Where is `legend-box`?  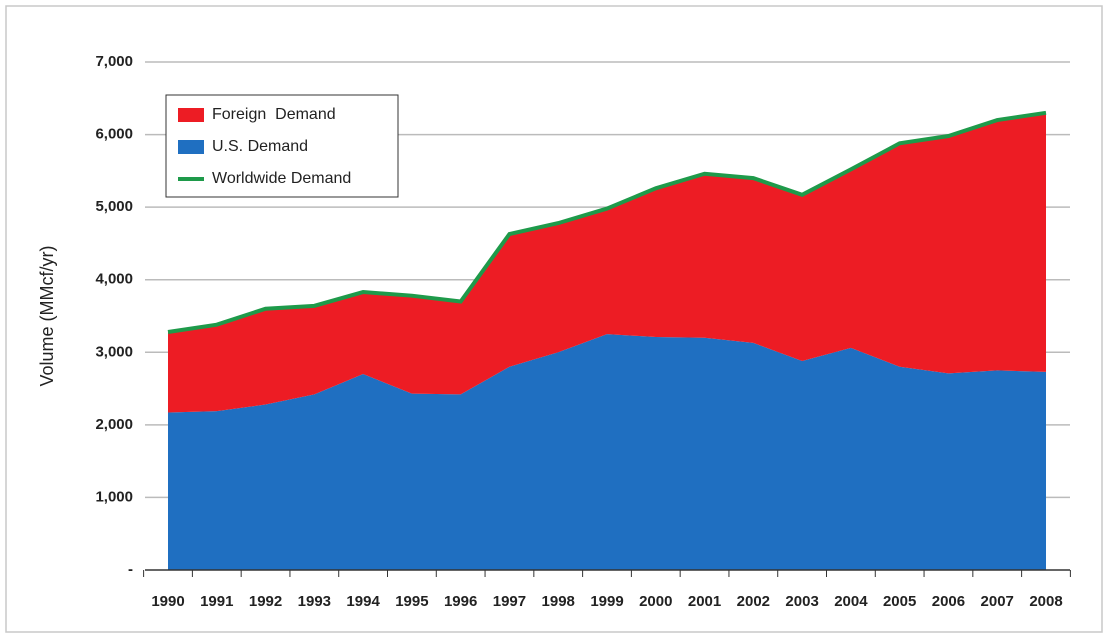 legend-box is located at coordinates (282, 146).